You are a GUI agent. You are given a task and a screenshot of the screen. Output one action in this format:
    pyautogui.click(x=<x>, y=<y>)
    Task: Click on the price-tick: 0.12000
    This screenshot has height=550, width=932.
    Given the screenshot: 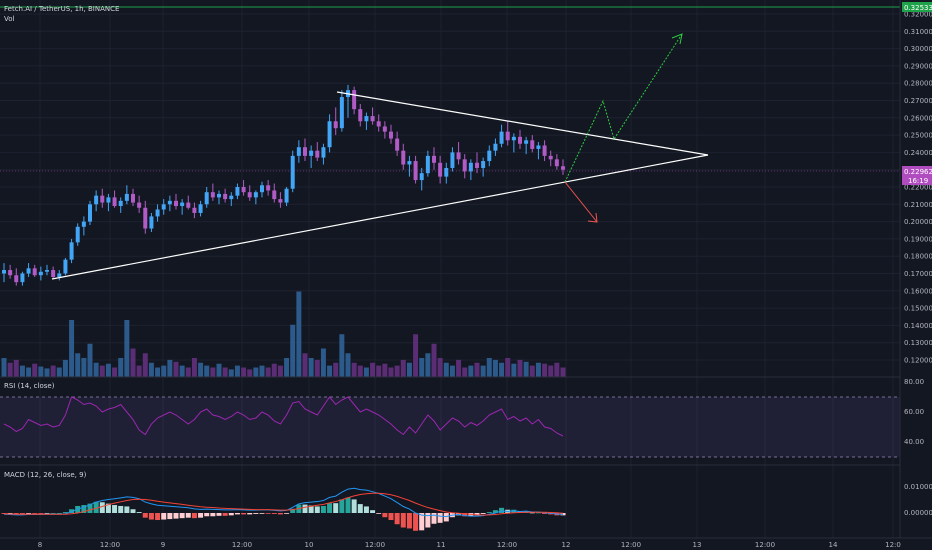 What is the action you would take?
    pyautogui.click(x=918, y=361)
    